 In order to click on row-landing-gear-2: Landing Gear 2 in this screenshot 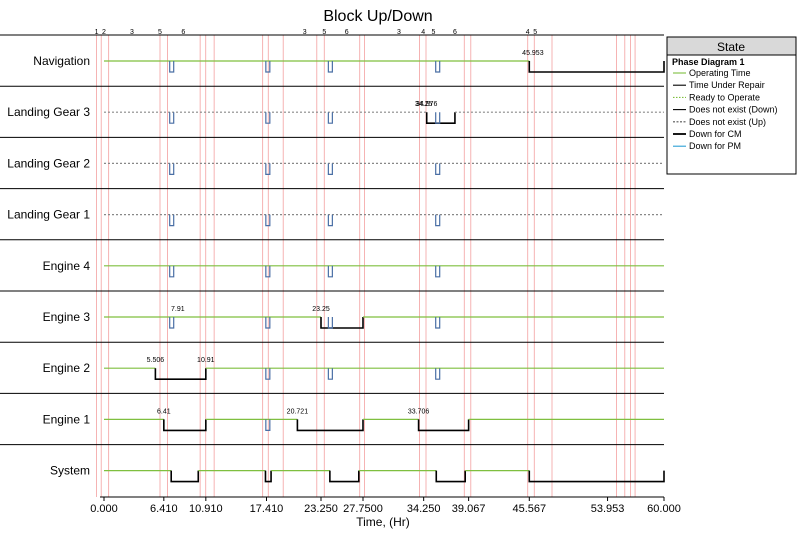, I will do `click(335, 165)`.